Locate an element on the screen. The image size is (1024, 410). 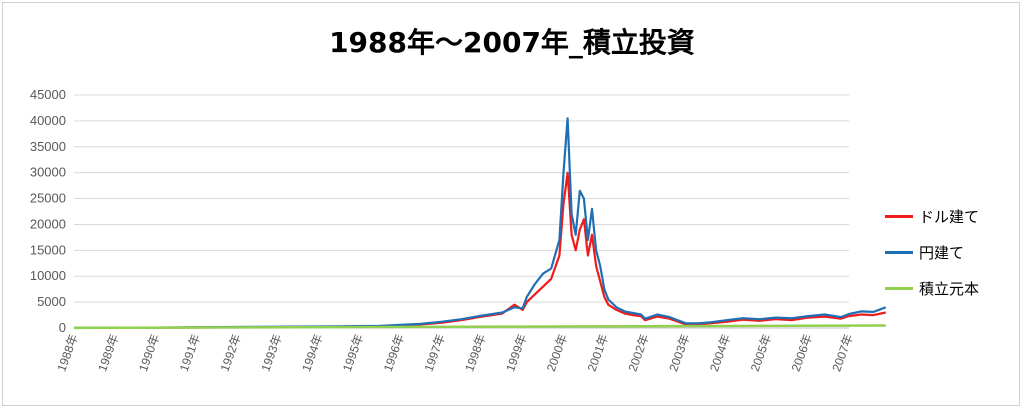
x-tick-label: 1993年 is located at coordinates (271, 352).